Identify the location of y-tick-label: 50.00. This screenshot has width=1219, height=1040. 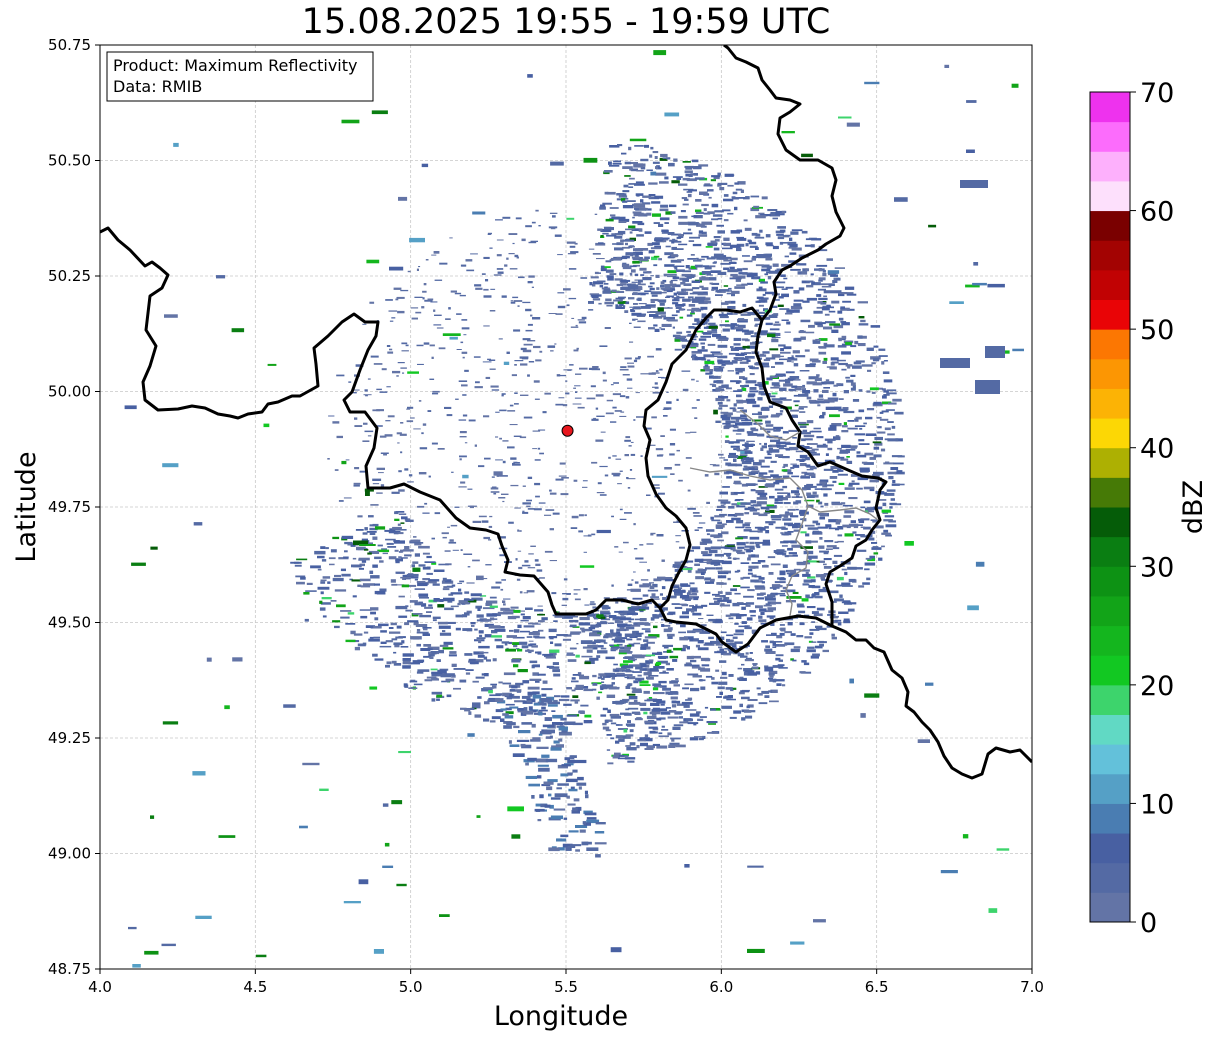
(69, 392).